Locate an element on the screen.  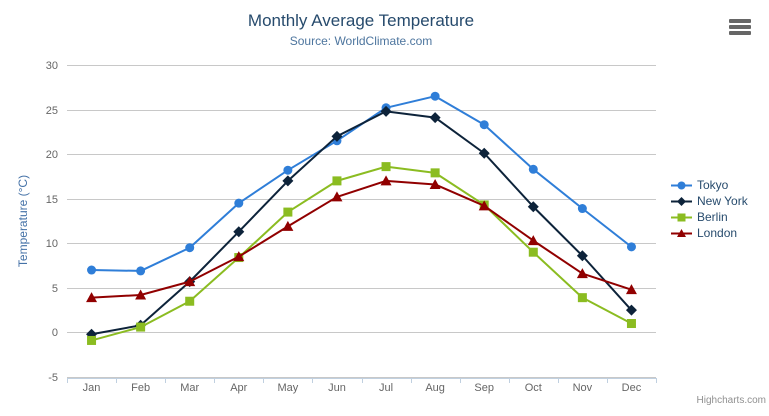
x-axis-label: Jul is located at coordinates (386, 388).